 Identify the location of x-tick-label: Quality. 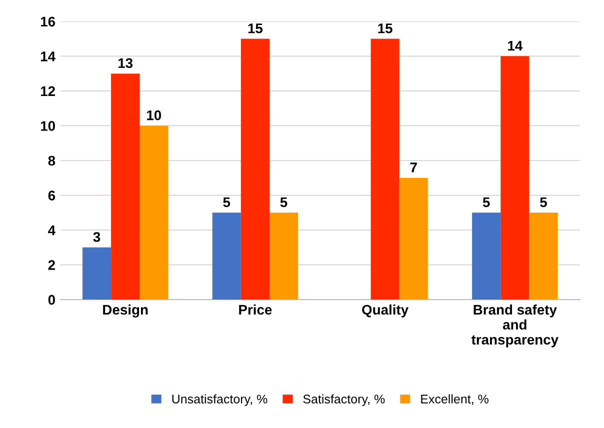
(385, 311).